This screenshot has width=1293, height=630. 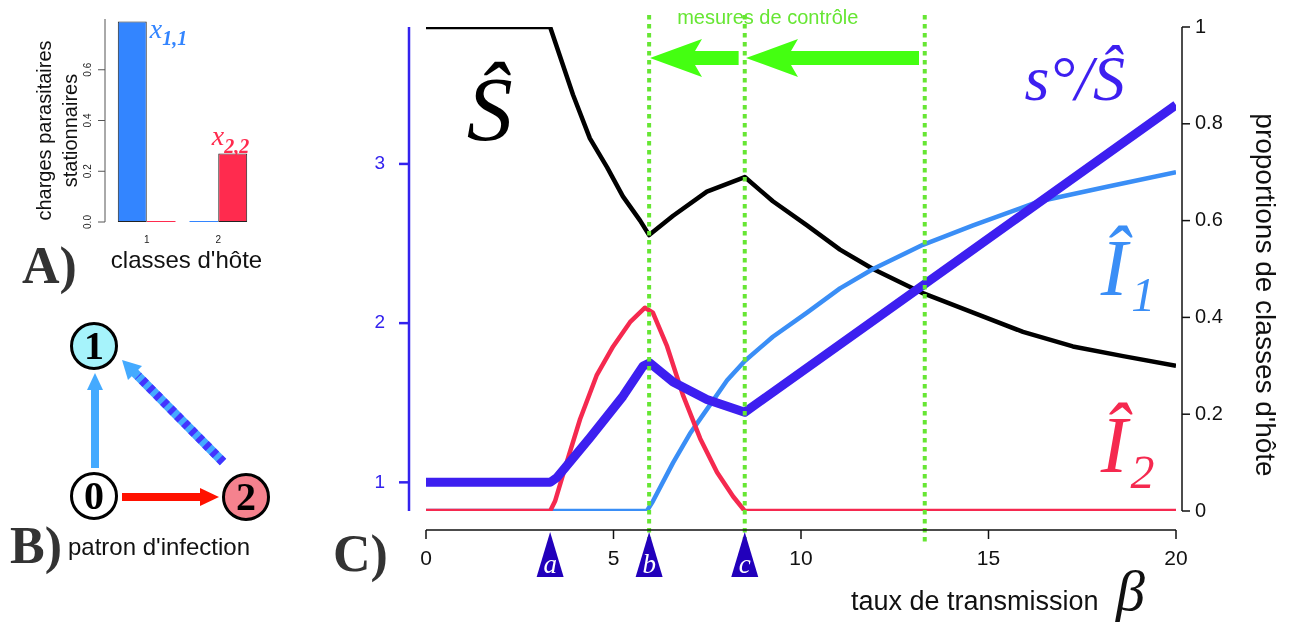 I want to click on x-tick-label: 15, so click(x=988, y=558).